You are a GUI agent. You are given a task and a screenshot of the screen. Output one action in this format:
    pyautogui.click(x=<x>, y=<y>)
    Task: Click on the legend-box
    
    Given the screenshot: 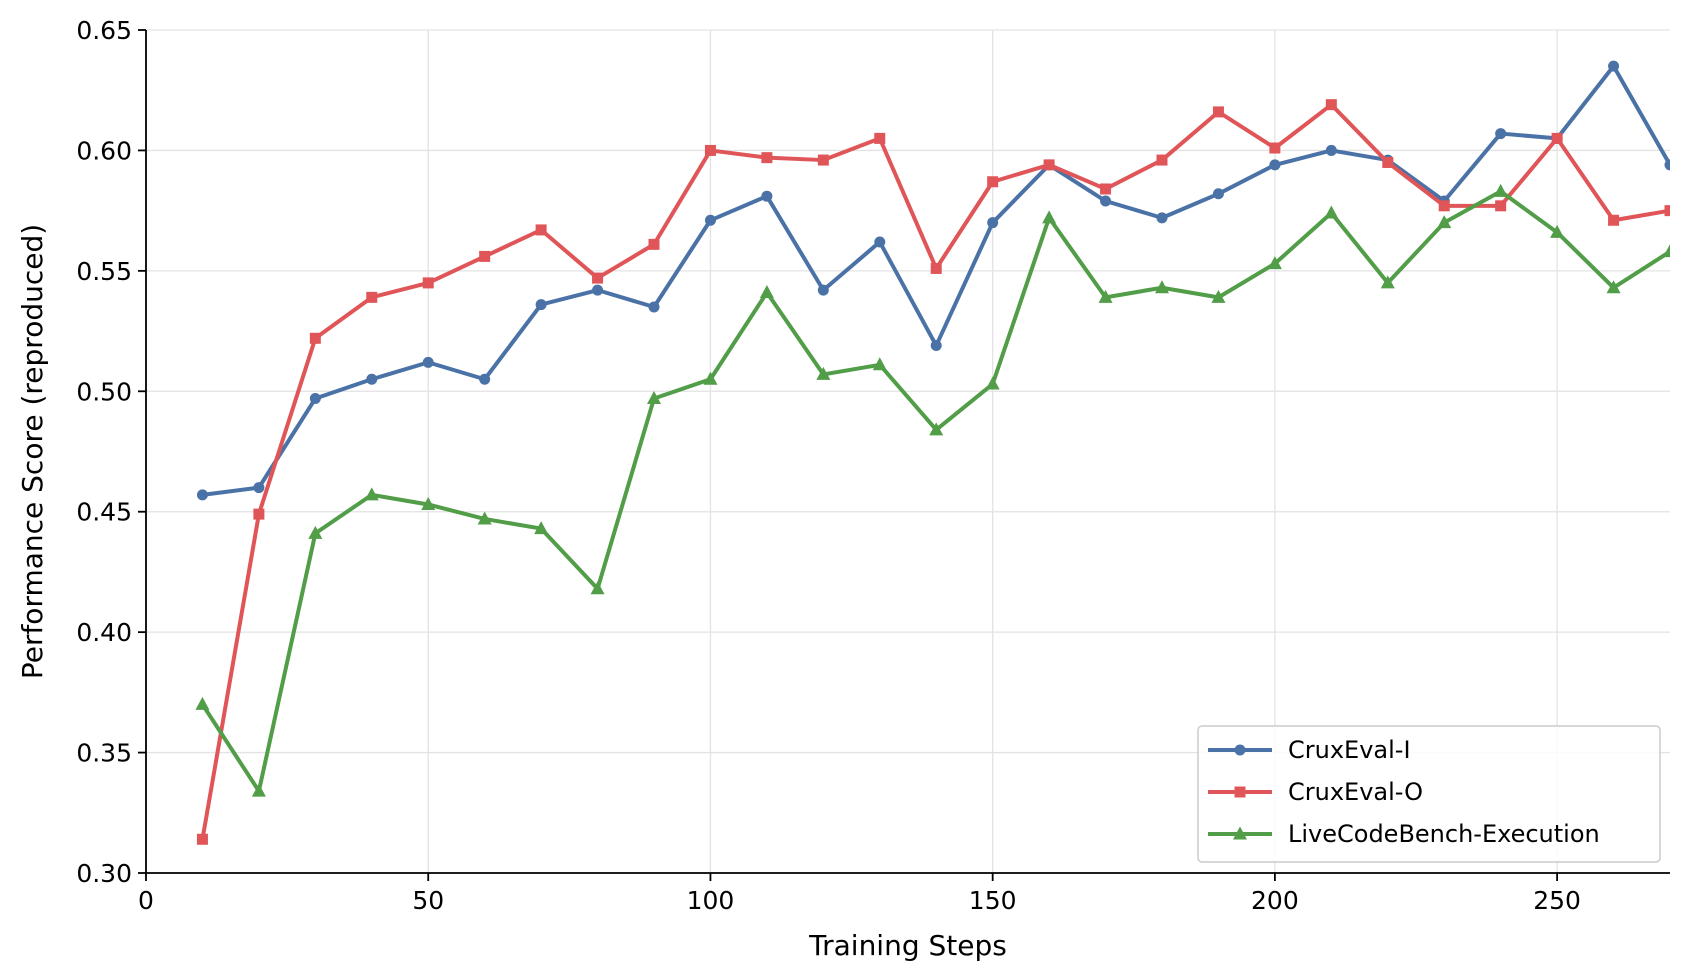 What is the action you would take?
    pyautogui.click(x=1429, y=794)
    